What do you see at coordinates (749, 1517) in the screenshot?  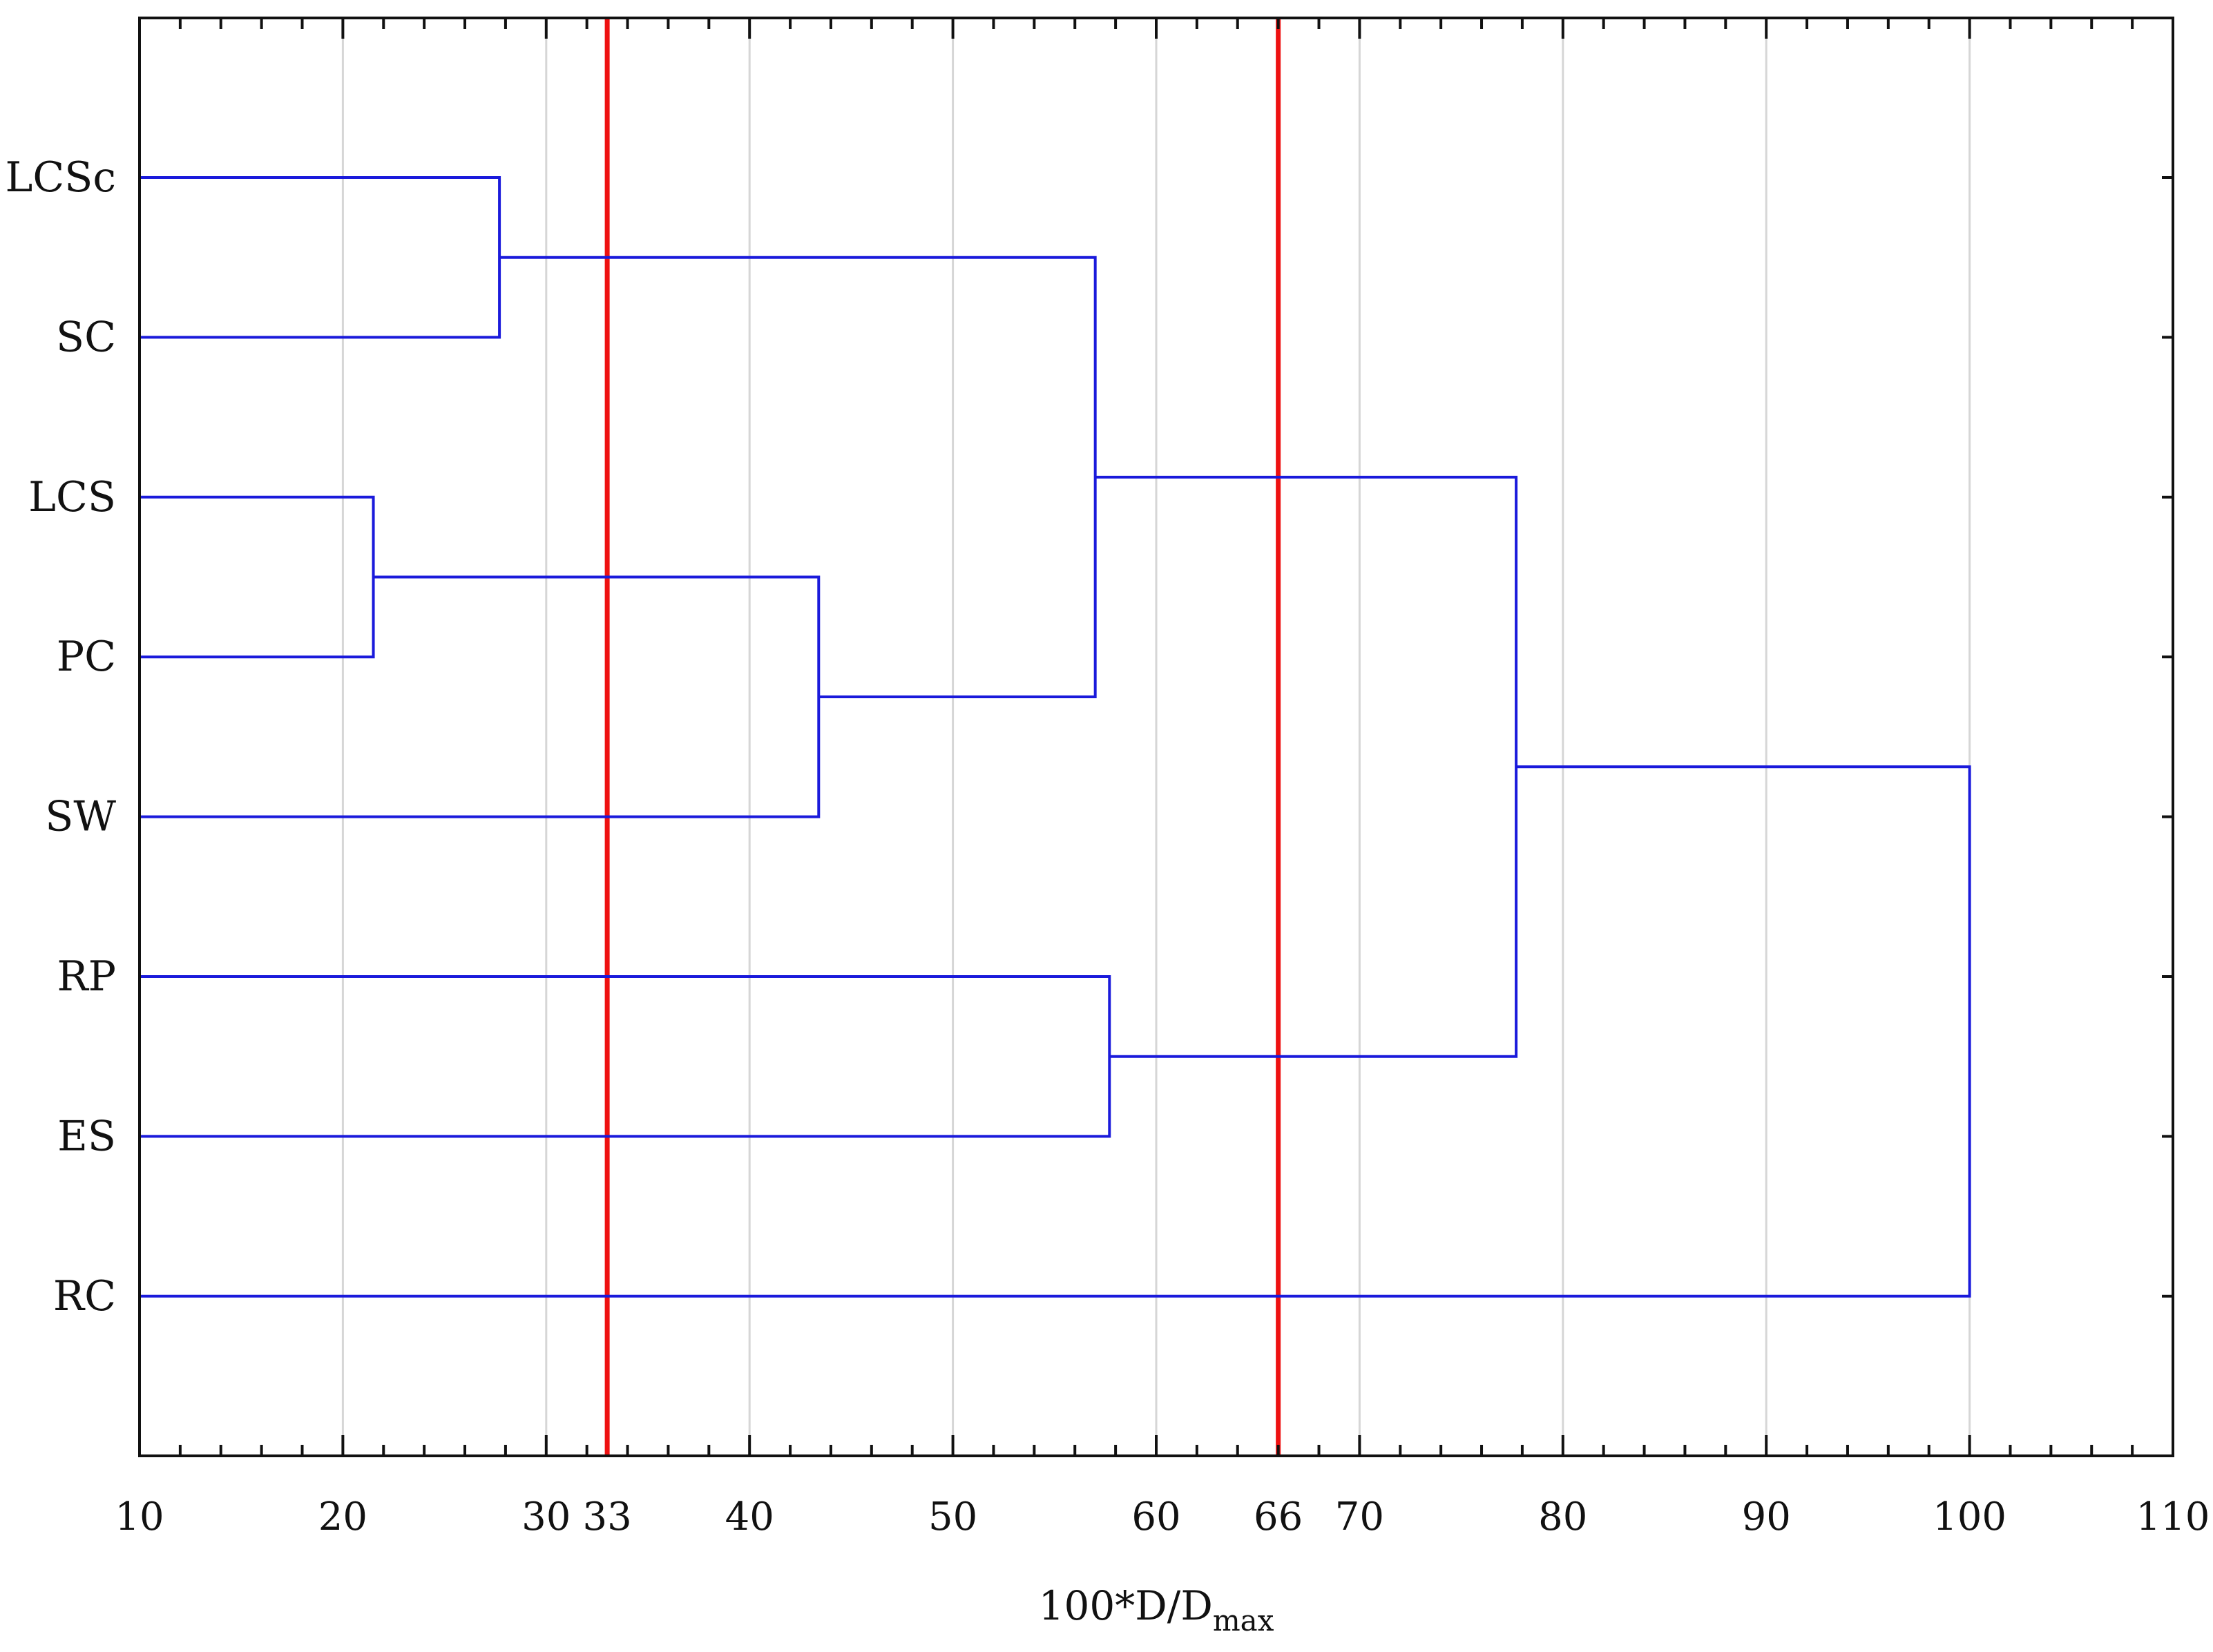 I see `x-tick-label-40: 40` at bounding box center [749, 1517].